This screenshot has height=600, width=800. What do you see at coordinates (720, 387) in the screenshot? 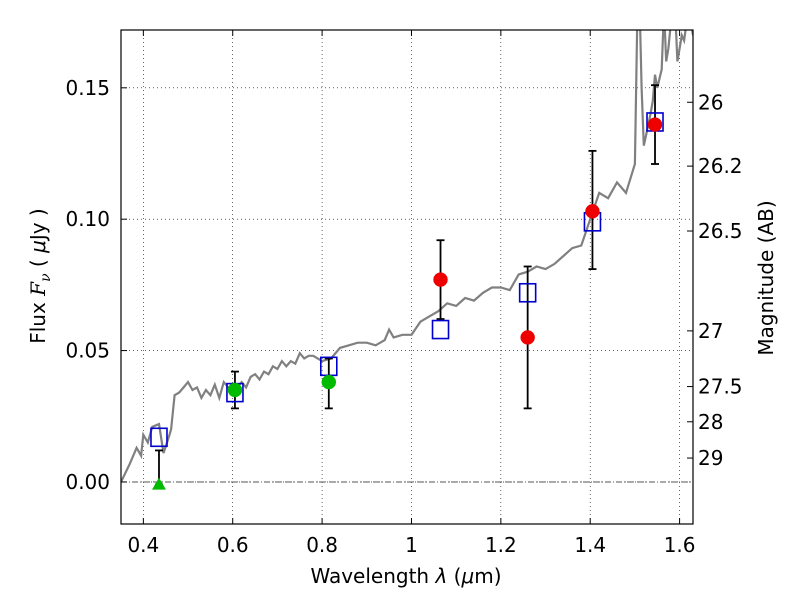
I see `magnitude-tick-label: 27.5` at bounding box center [720, 387].